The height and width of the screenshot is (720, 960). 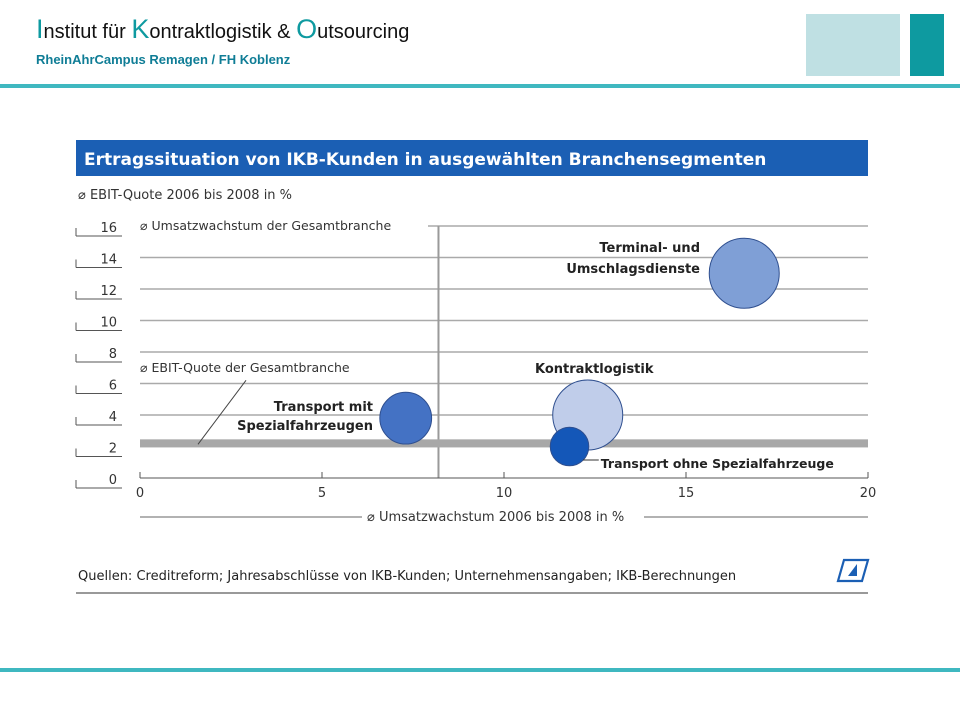 What do you see at coordinates (686, 493) in the screenshot?
I see `x-tick-label-15: 15` at bounding box center [686, 493].